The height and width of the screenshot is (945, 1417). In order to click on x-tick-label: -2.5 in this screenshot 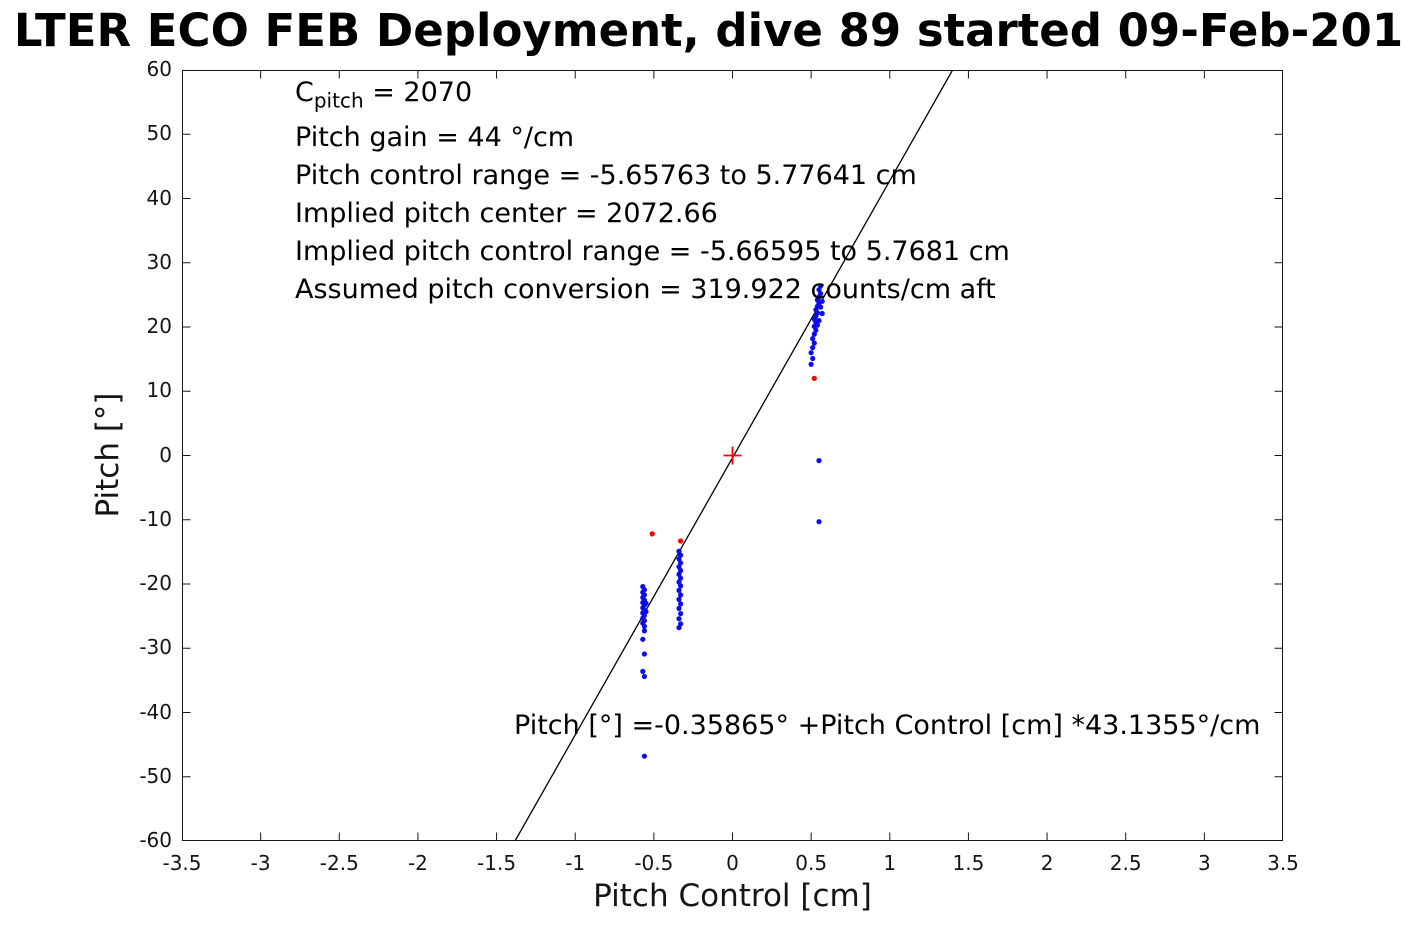, I will do `click(339, 863)`.